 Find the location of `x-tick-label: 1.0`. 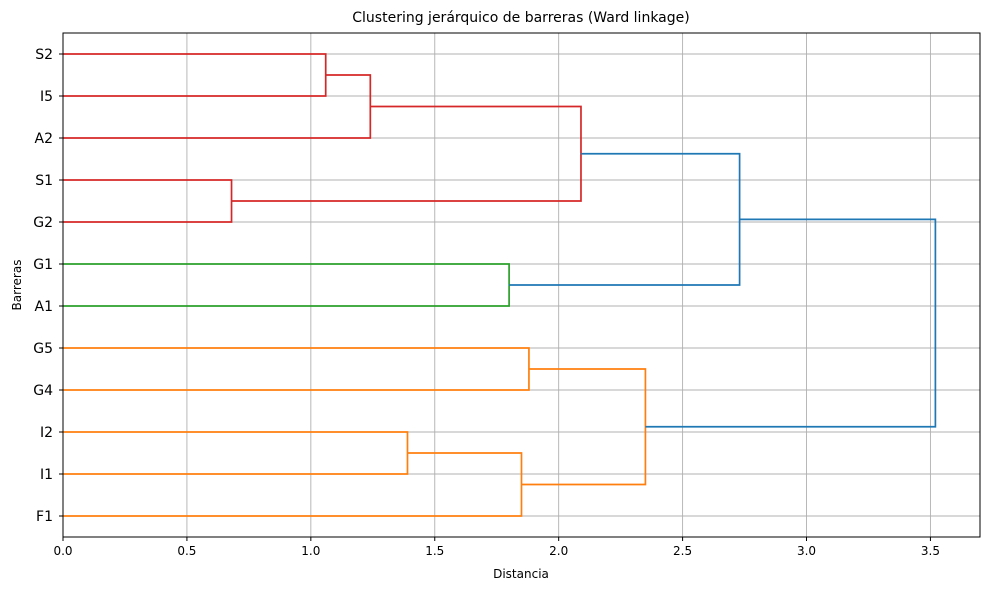

x-tick-label: 1.0 is located at coordinates (310, 551).